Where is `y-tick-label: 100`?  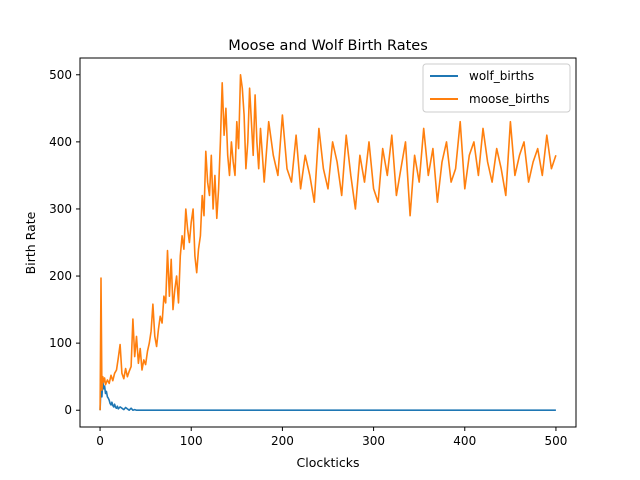
y-tick-label: 100 is located at coordinates (60, 343).